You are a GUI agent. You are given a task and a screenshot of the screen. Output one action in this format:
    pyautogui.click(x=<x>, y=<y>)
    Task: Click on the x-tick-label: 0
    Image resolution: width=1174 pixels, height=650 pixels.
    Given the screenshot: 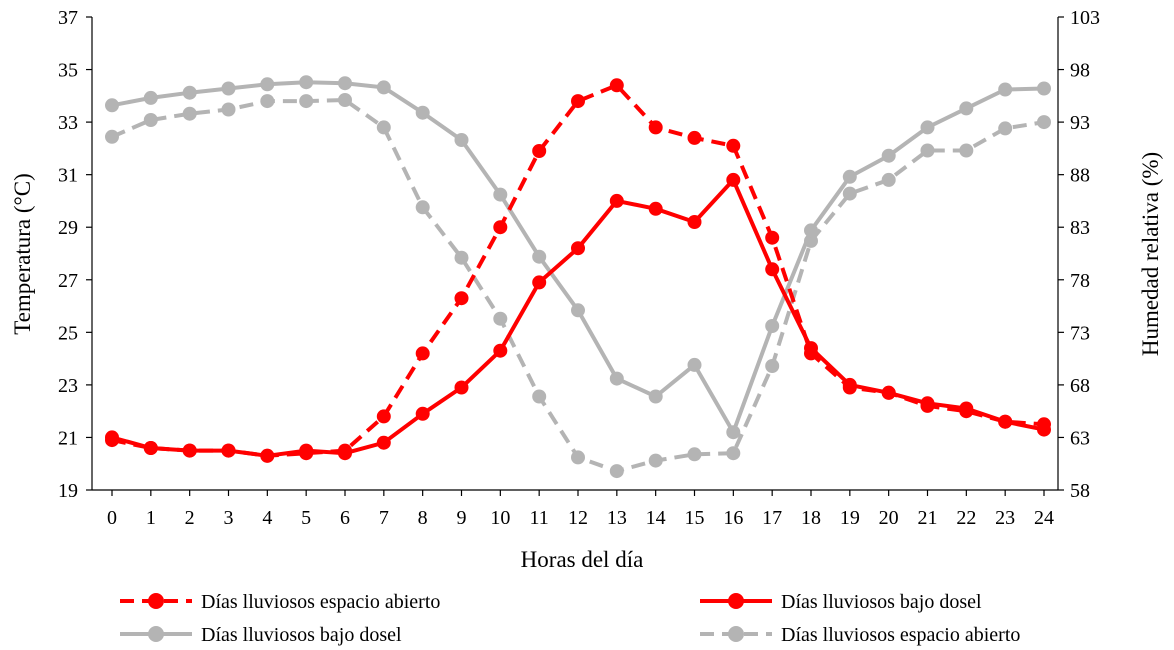 What is the action you would take?
    pyautogui.click(x=112, y=518)
    